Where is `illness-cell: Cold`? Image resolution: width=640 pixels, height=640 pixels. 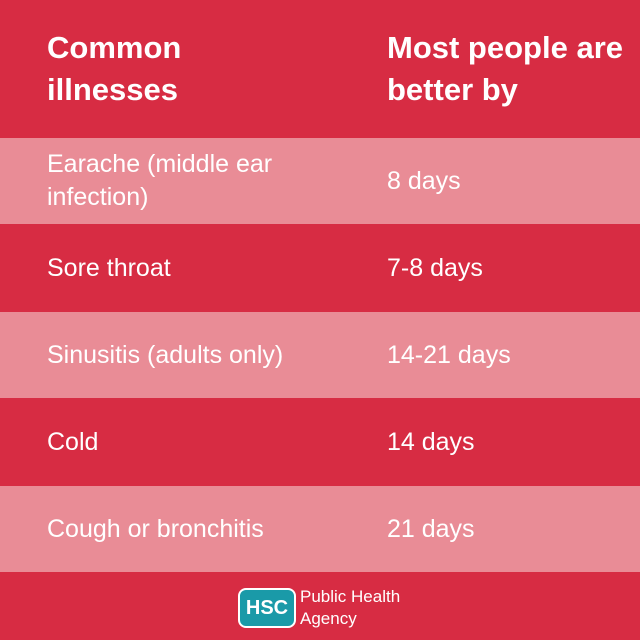
illness-cell: Cold is located at coordinates (73, 441).